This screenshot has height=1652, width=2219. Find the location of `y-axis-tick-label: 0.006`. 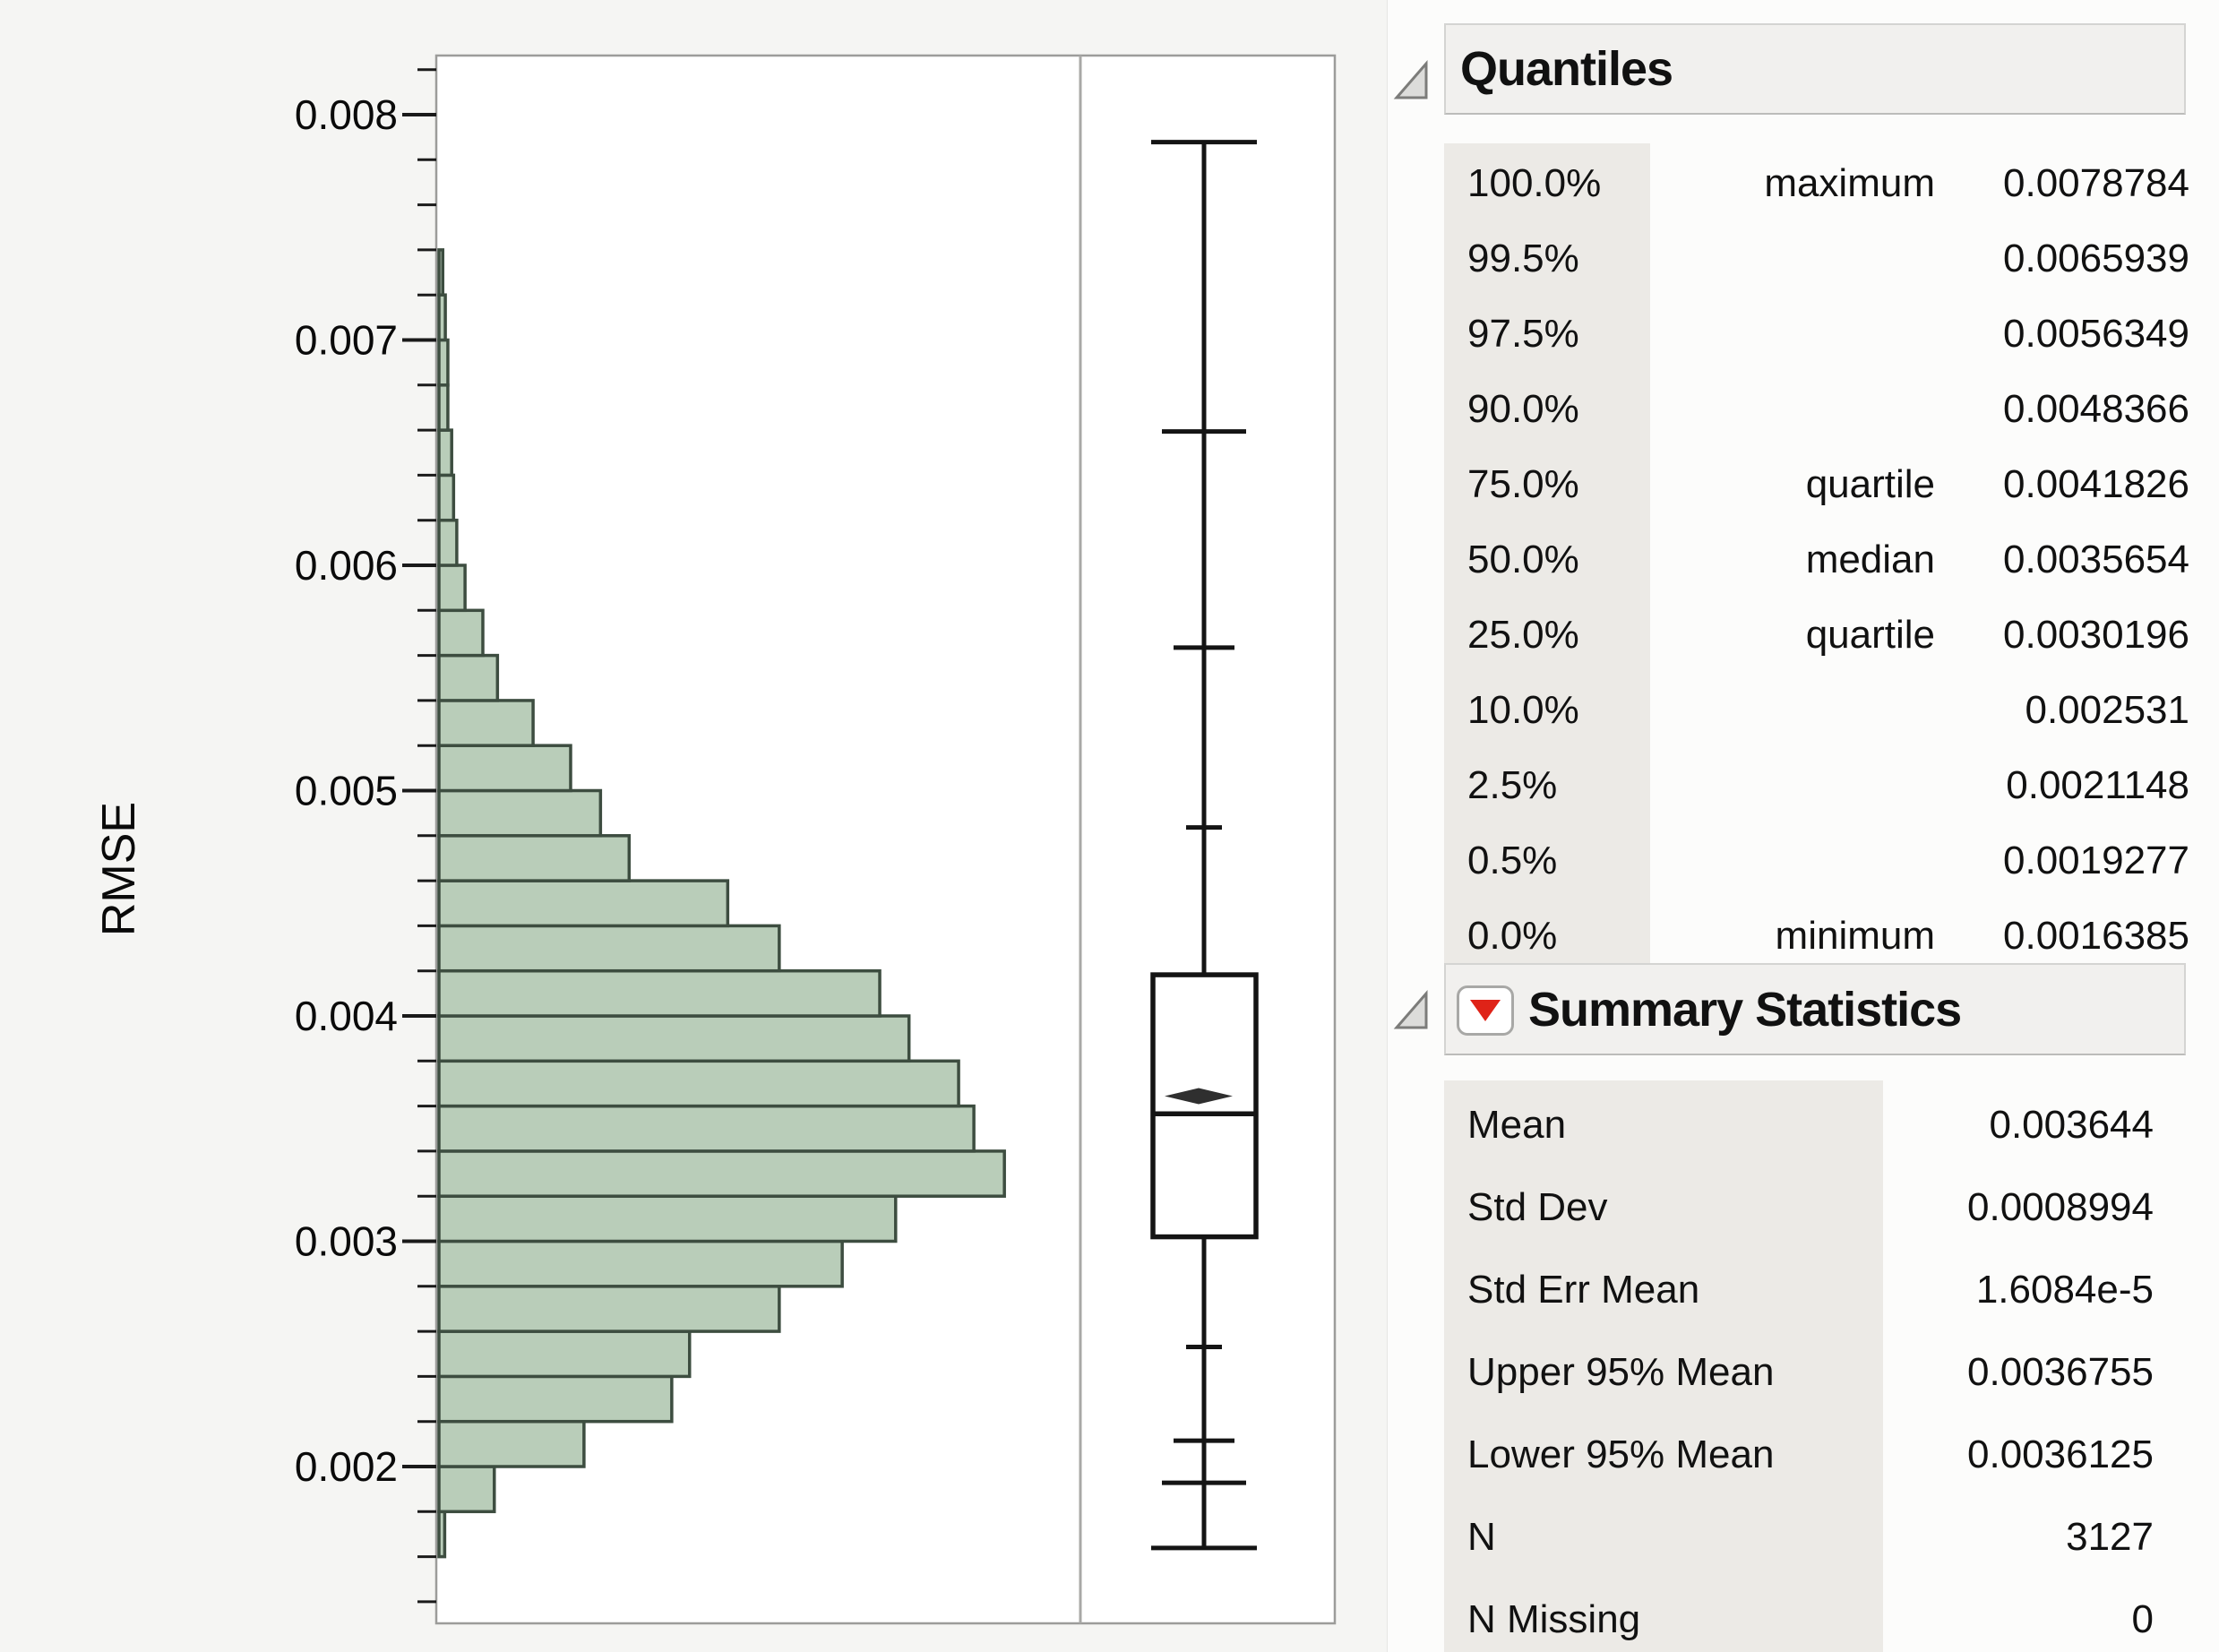

y-axis-tick-label: 0.006 is located at coordinates (346, 565).